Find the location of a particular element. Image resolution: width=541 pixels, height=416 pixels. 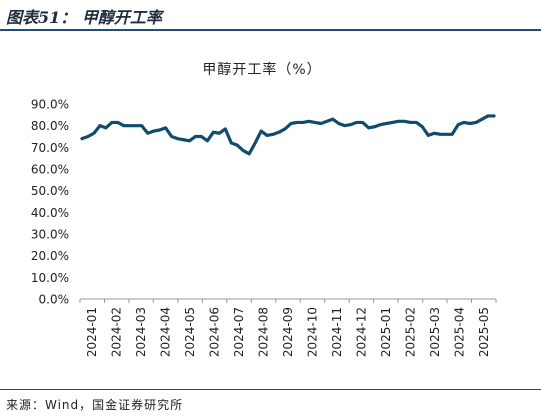

x-tick-label: 2025-05 is located at coordinates (484, 332).